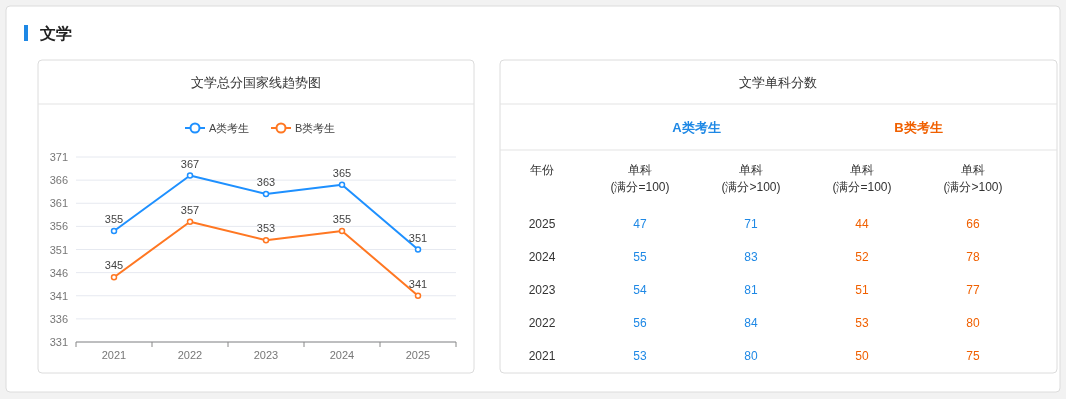 The width and height of the screenshot is (1066, 399). I want to click on data-label: 51, so click(862, 290).